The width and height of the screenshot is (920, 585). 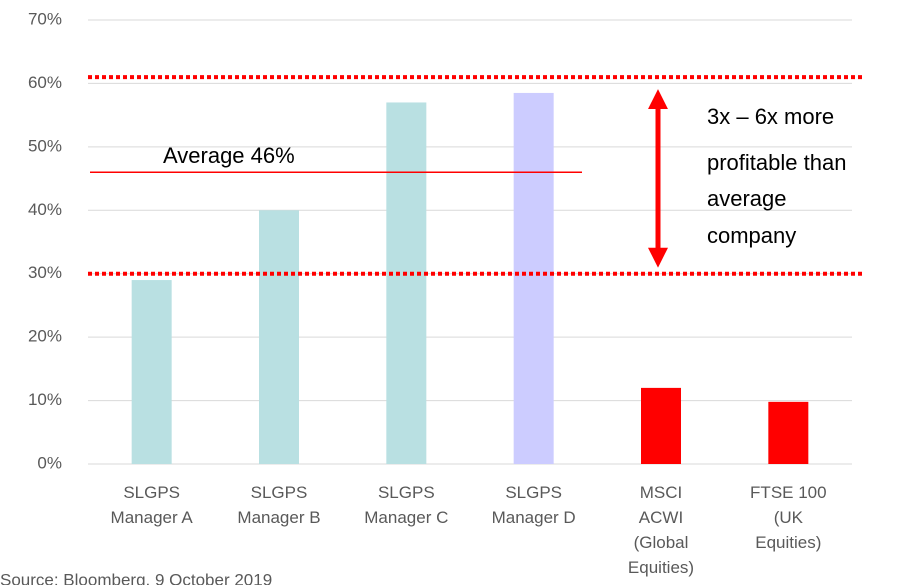 What do you see at coordinates (45, 18) in the screenshot?
I see `y-tick-label: 70%` at bounding box center [45, 18].